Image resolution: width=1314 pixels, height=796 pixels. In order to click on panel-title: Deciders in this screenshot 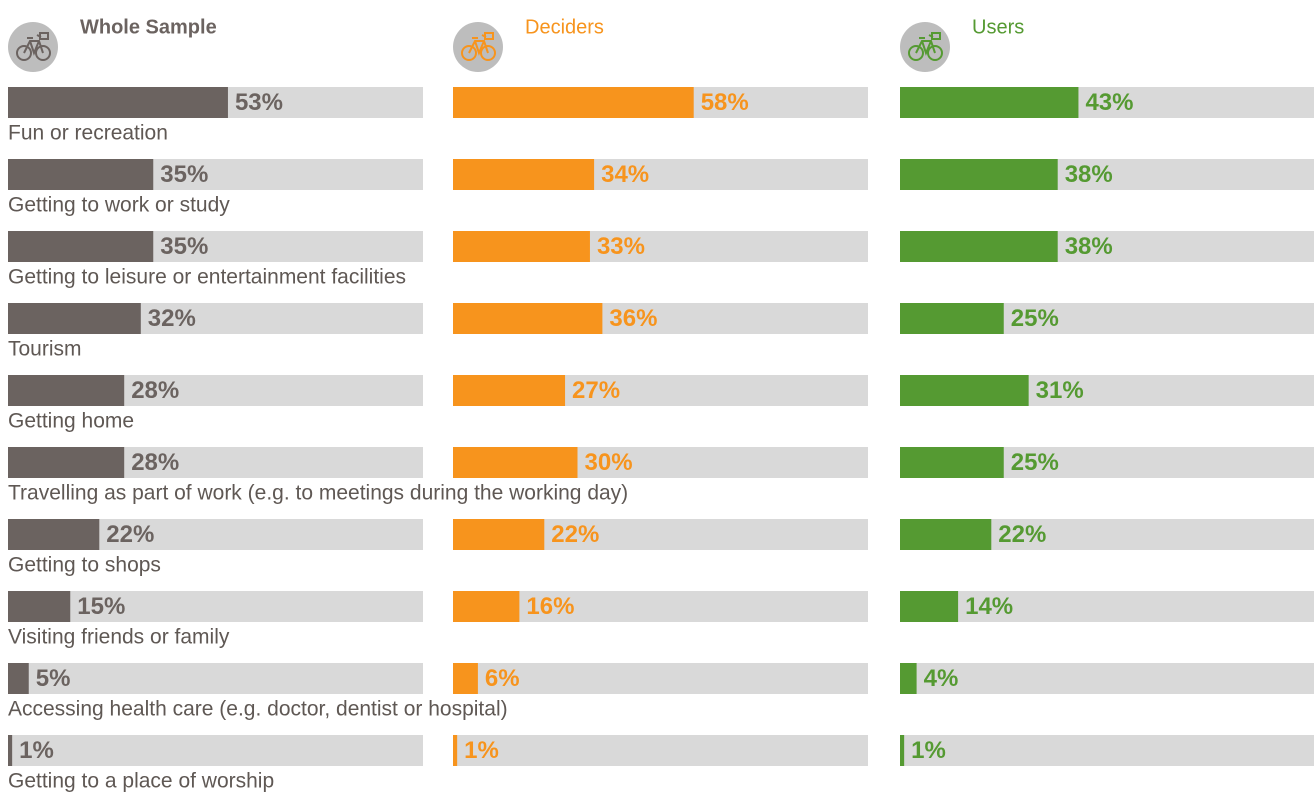, I will do `click(564, 27)`.